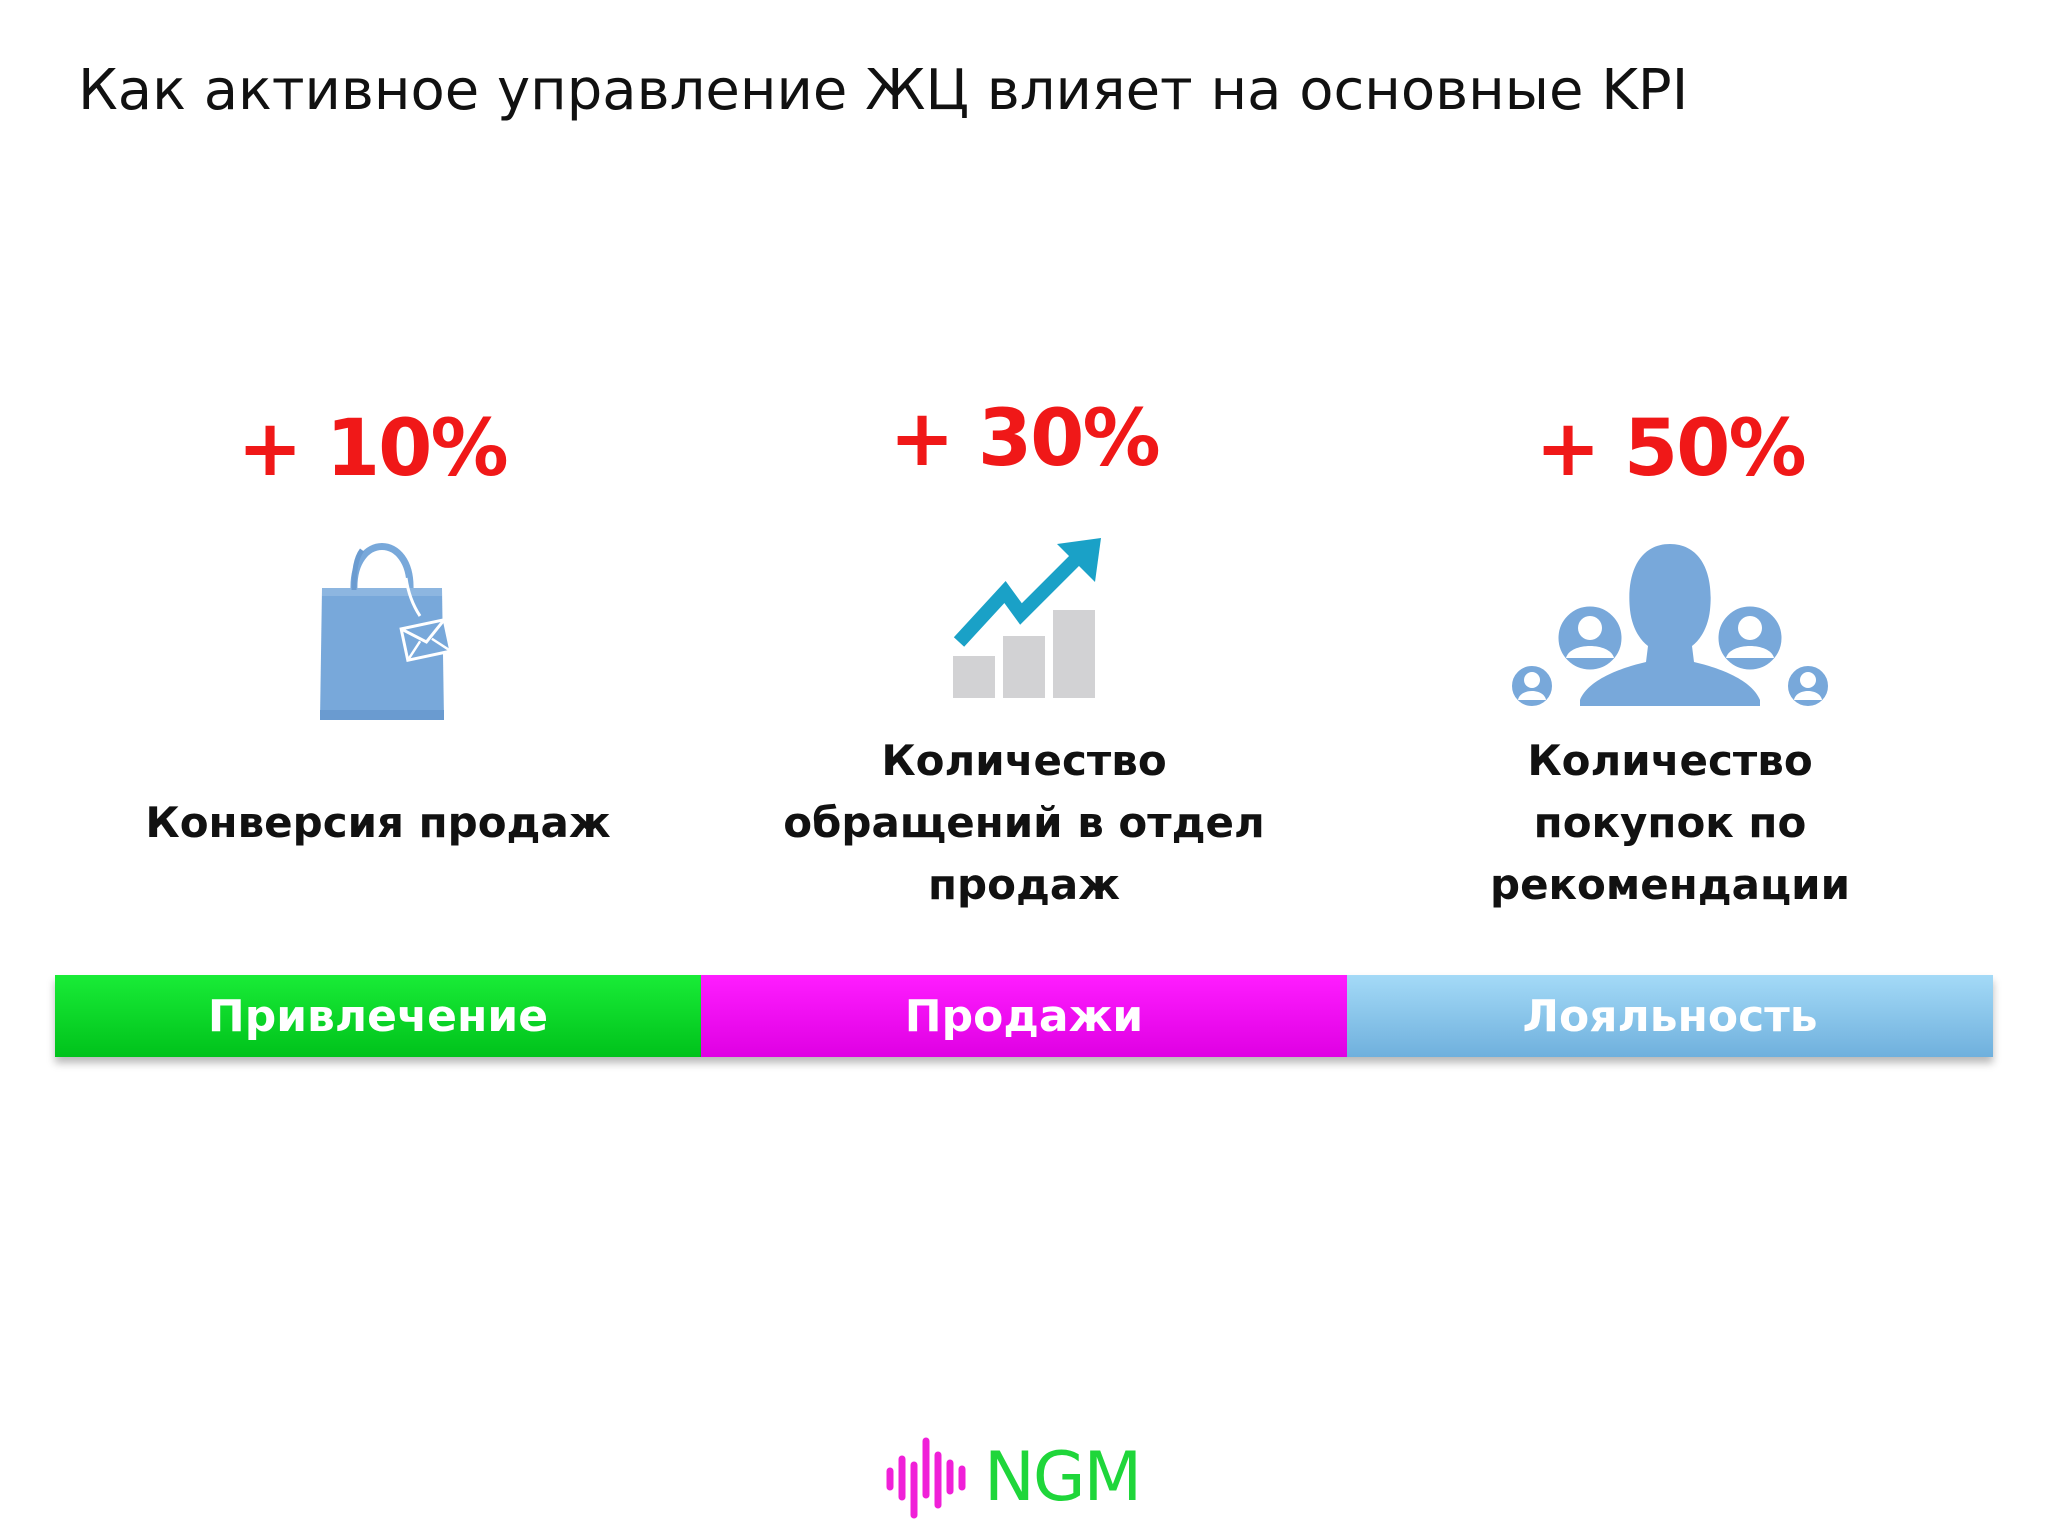 The image size is (2048, 1536). I want to click on lifecycle-stage-bar: Привлечение Продажи Лояльность, so click(1024, 1016).